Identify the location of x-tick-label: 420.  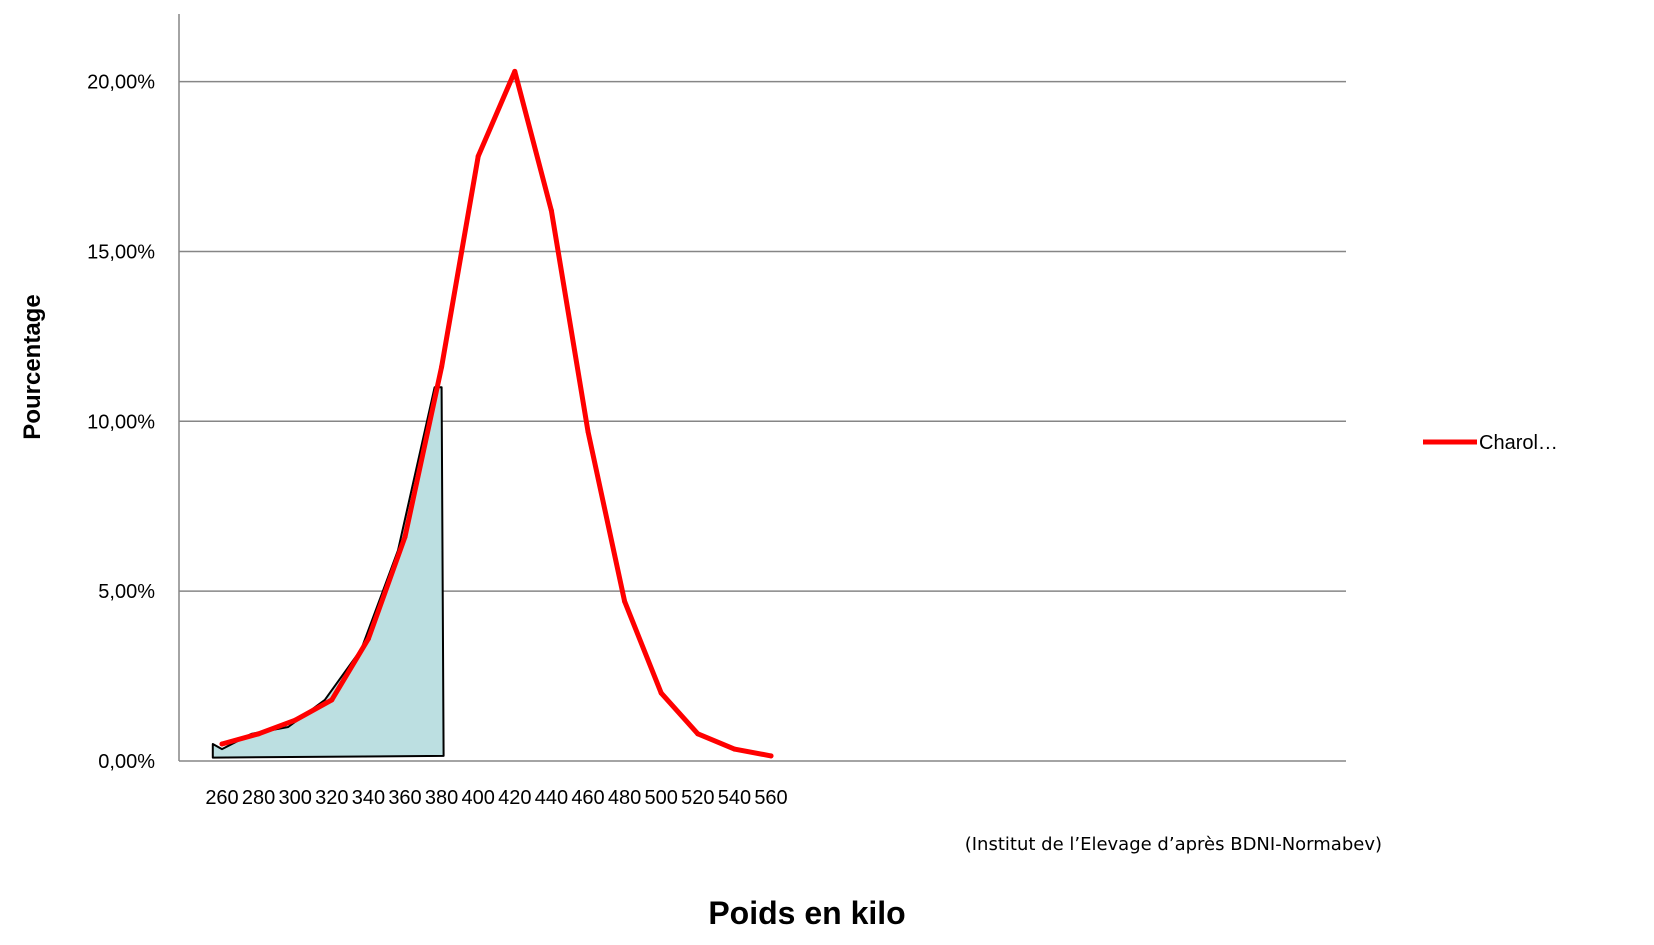
(514, 798).